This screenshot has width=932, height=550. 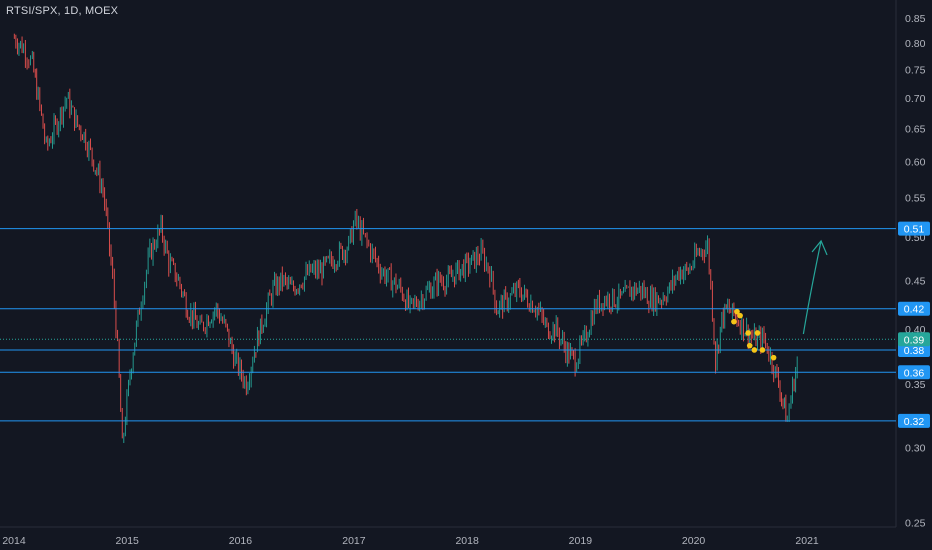 I want to click on level-badge-label: 0.36, so click(x=914, y=373).